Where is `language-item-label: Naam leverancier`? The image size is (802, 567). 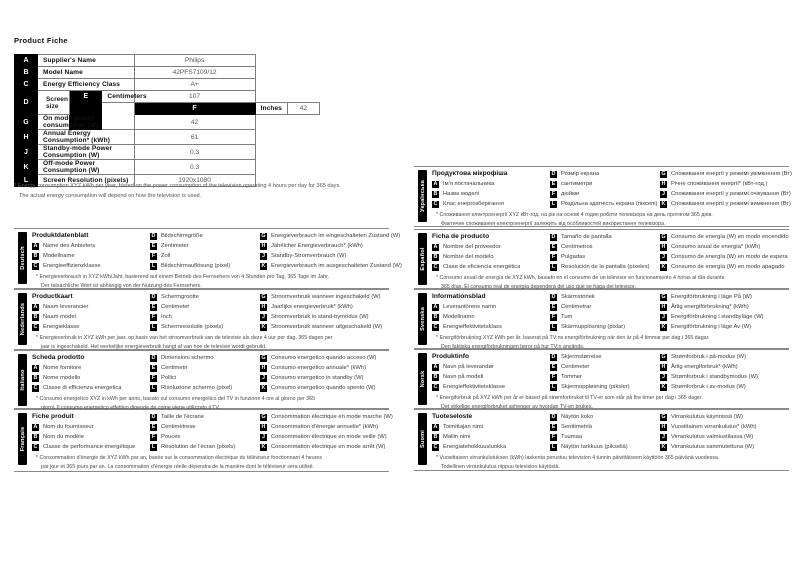
language-item-label: Naam leverancier is located at coordinates (66, 307).